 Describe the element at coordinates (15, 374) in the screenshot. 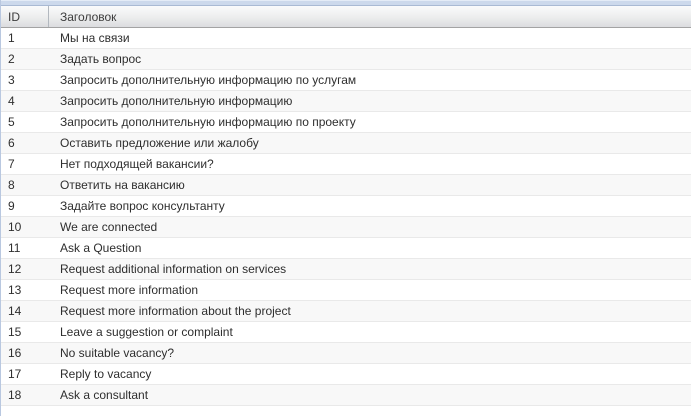

I see `cell-id: 17` at that location.